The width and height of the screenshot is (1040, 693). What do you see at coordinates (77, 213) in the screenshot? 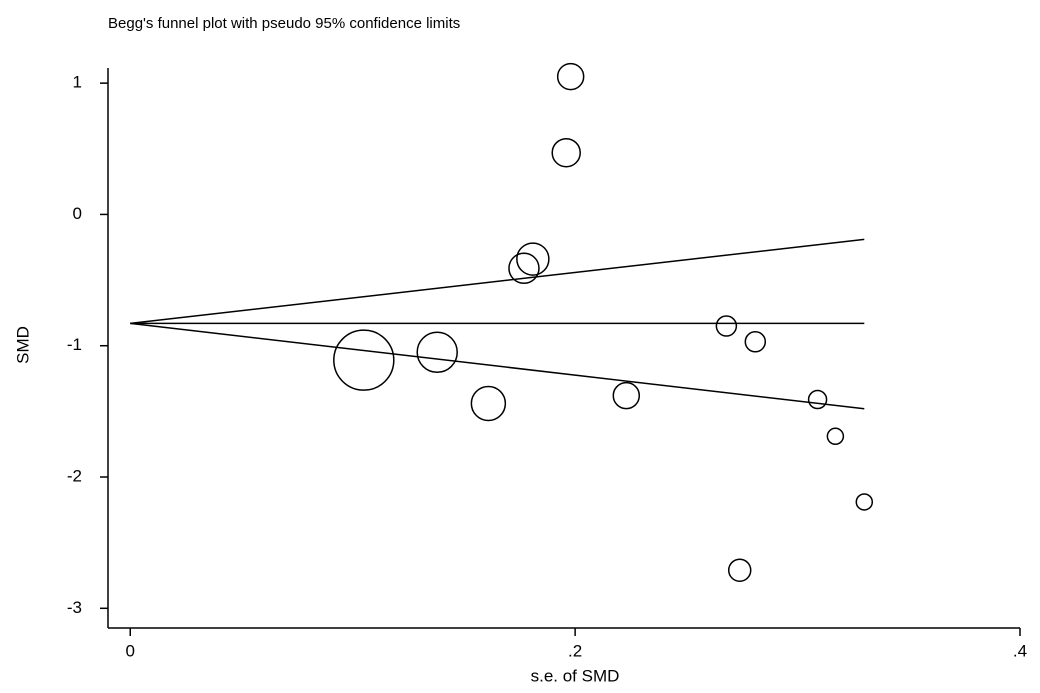
I see `y-tick-label: 0` at bounding box center [77, 213].